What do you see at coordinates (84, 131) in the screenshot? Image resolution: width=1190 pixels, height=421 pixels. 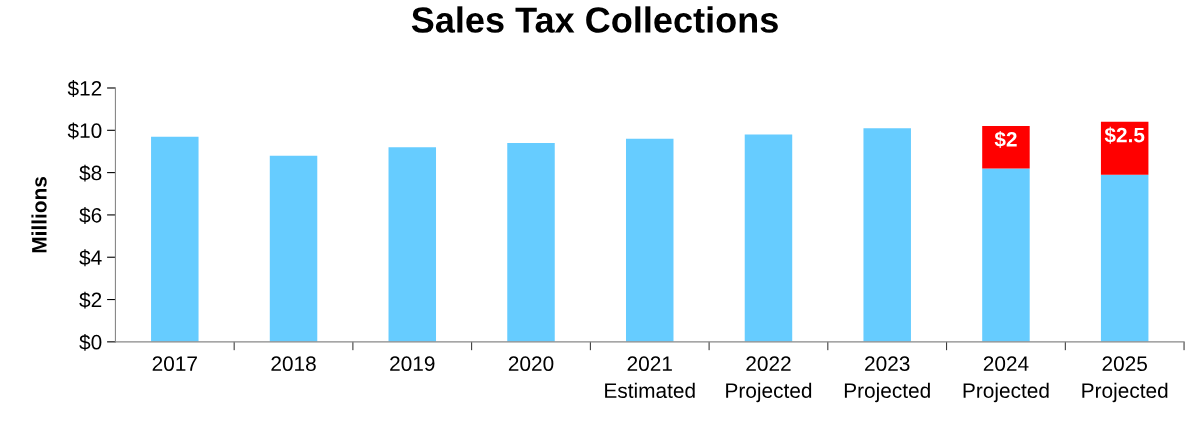 I see `y-tick-label: $10` at bounding box center [84, 131].